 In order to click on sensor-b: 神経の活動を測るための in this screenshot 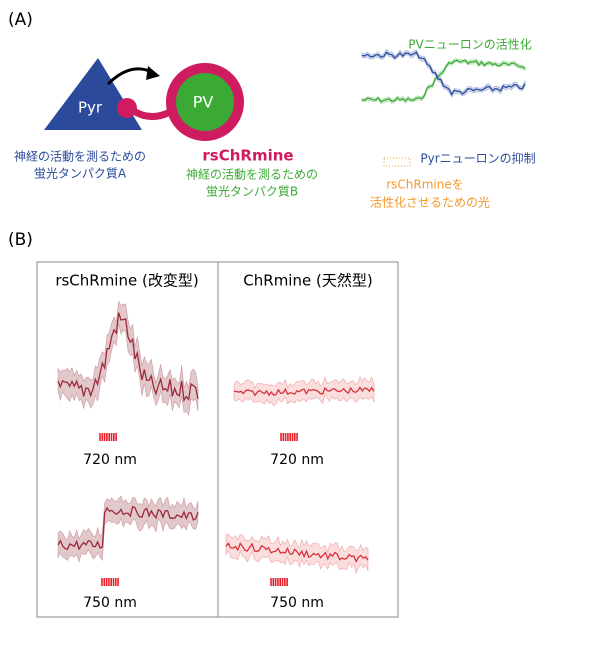, I will do `click(252, 175)`.